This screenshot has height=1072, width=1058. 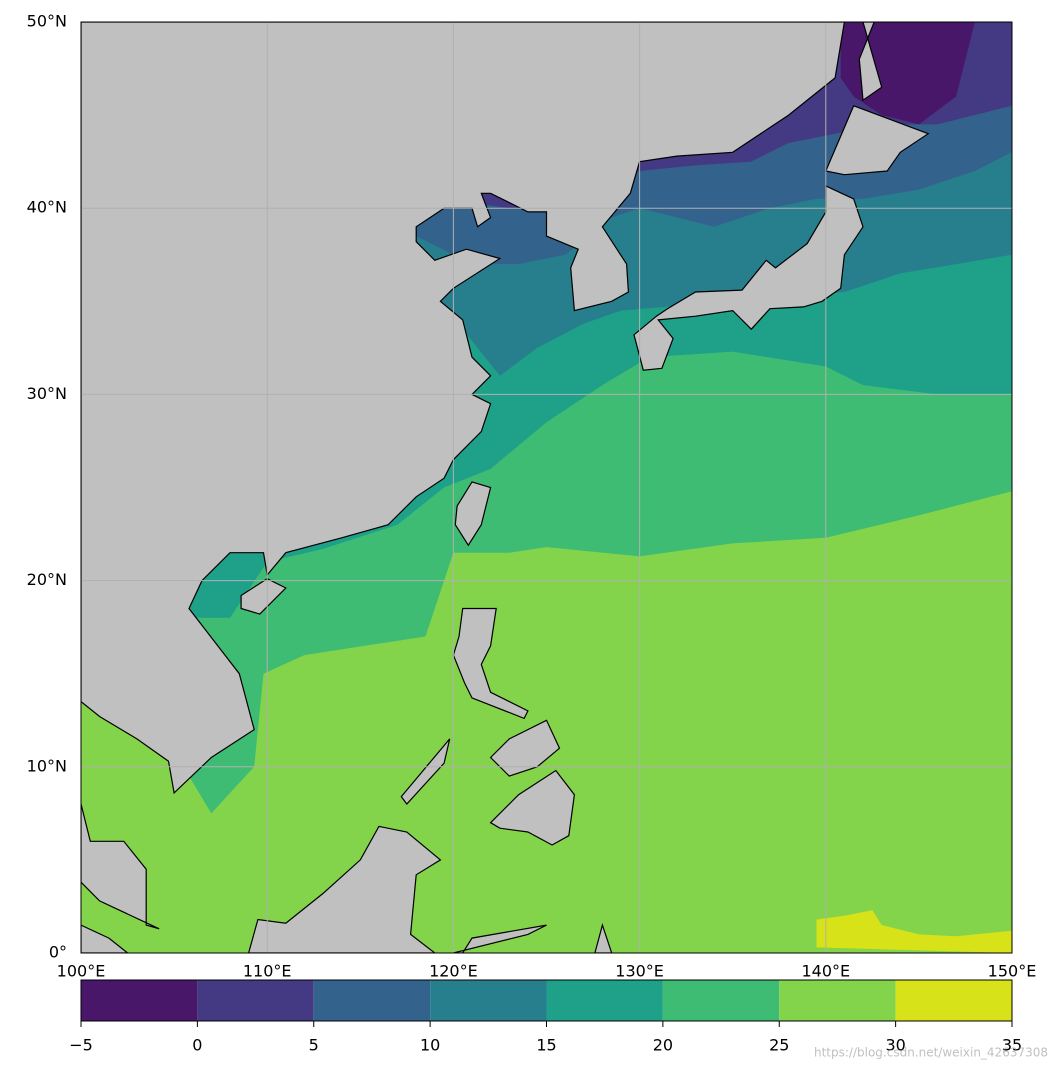 I want to click on x-tick-label: 140°E, so click(x=825, y=971).